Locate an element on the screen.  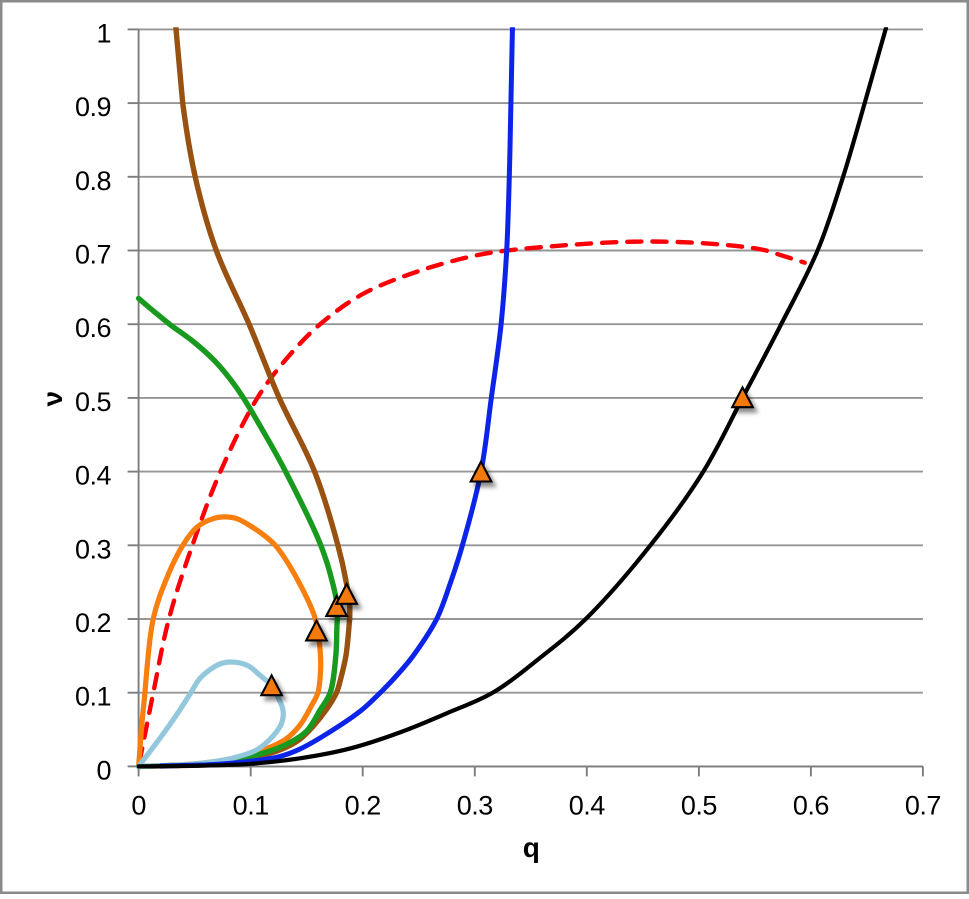
svg-text: q is located at coordinates (531, 847).